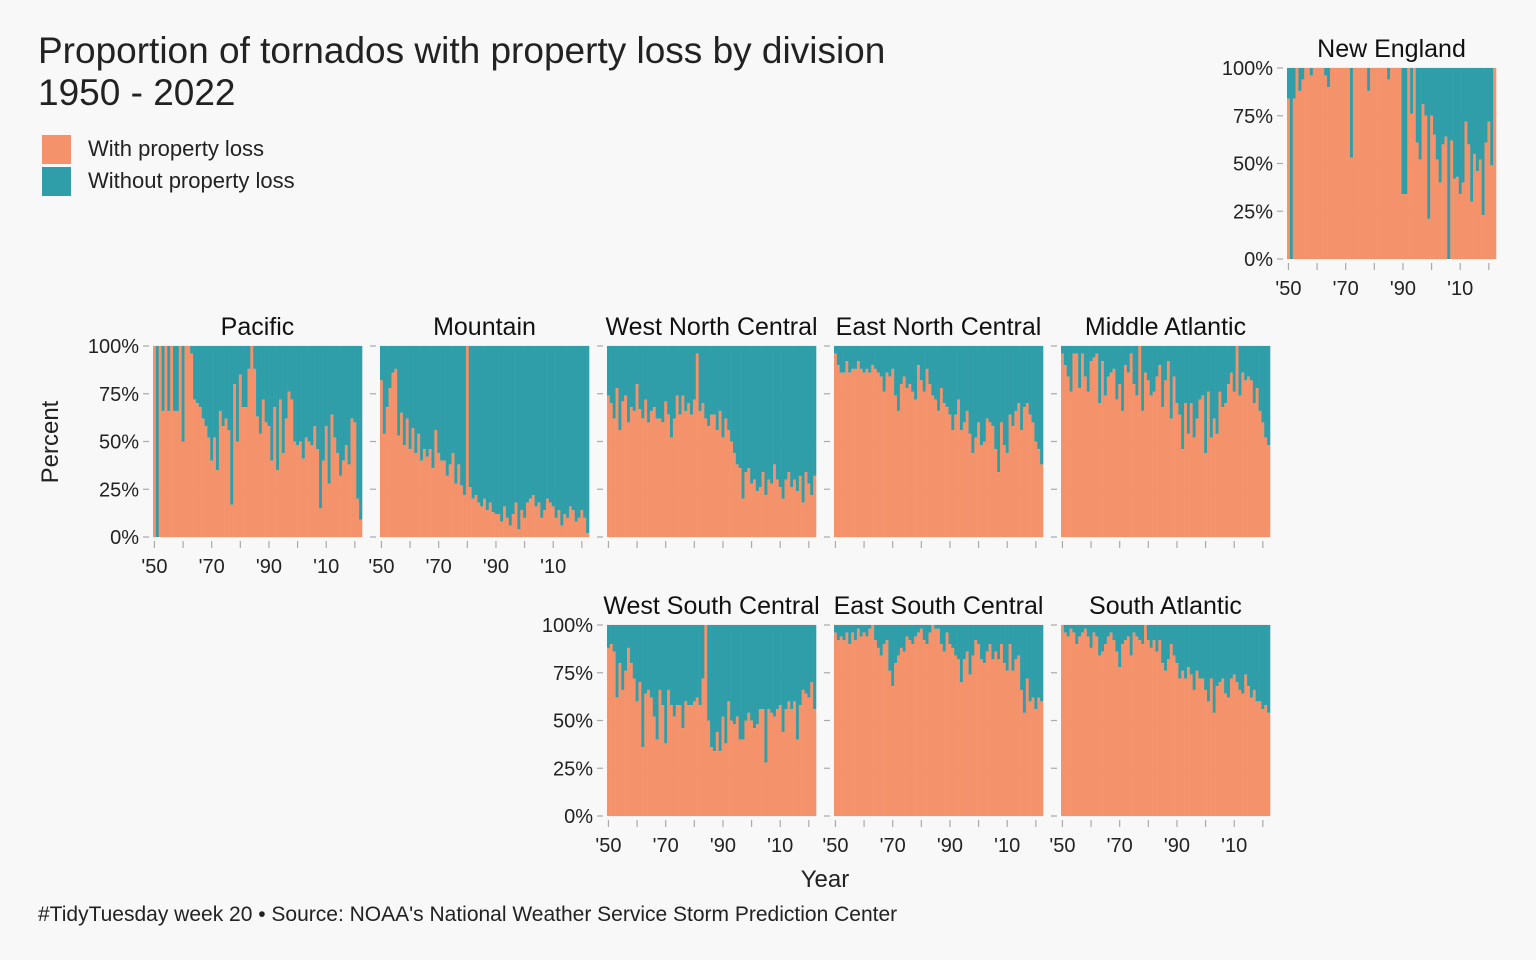 Image resolution: width=1536 pixels, height=960 pixels. What do you see at coordinates (56, 149) in the screenshot?
I see `legend-swatch-with-loss` at bounding box center [56, 149].